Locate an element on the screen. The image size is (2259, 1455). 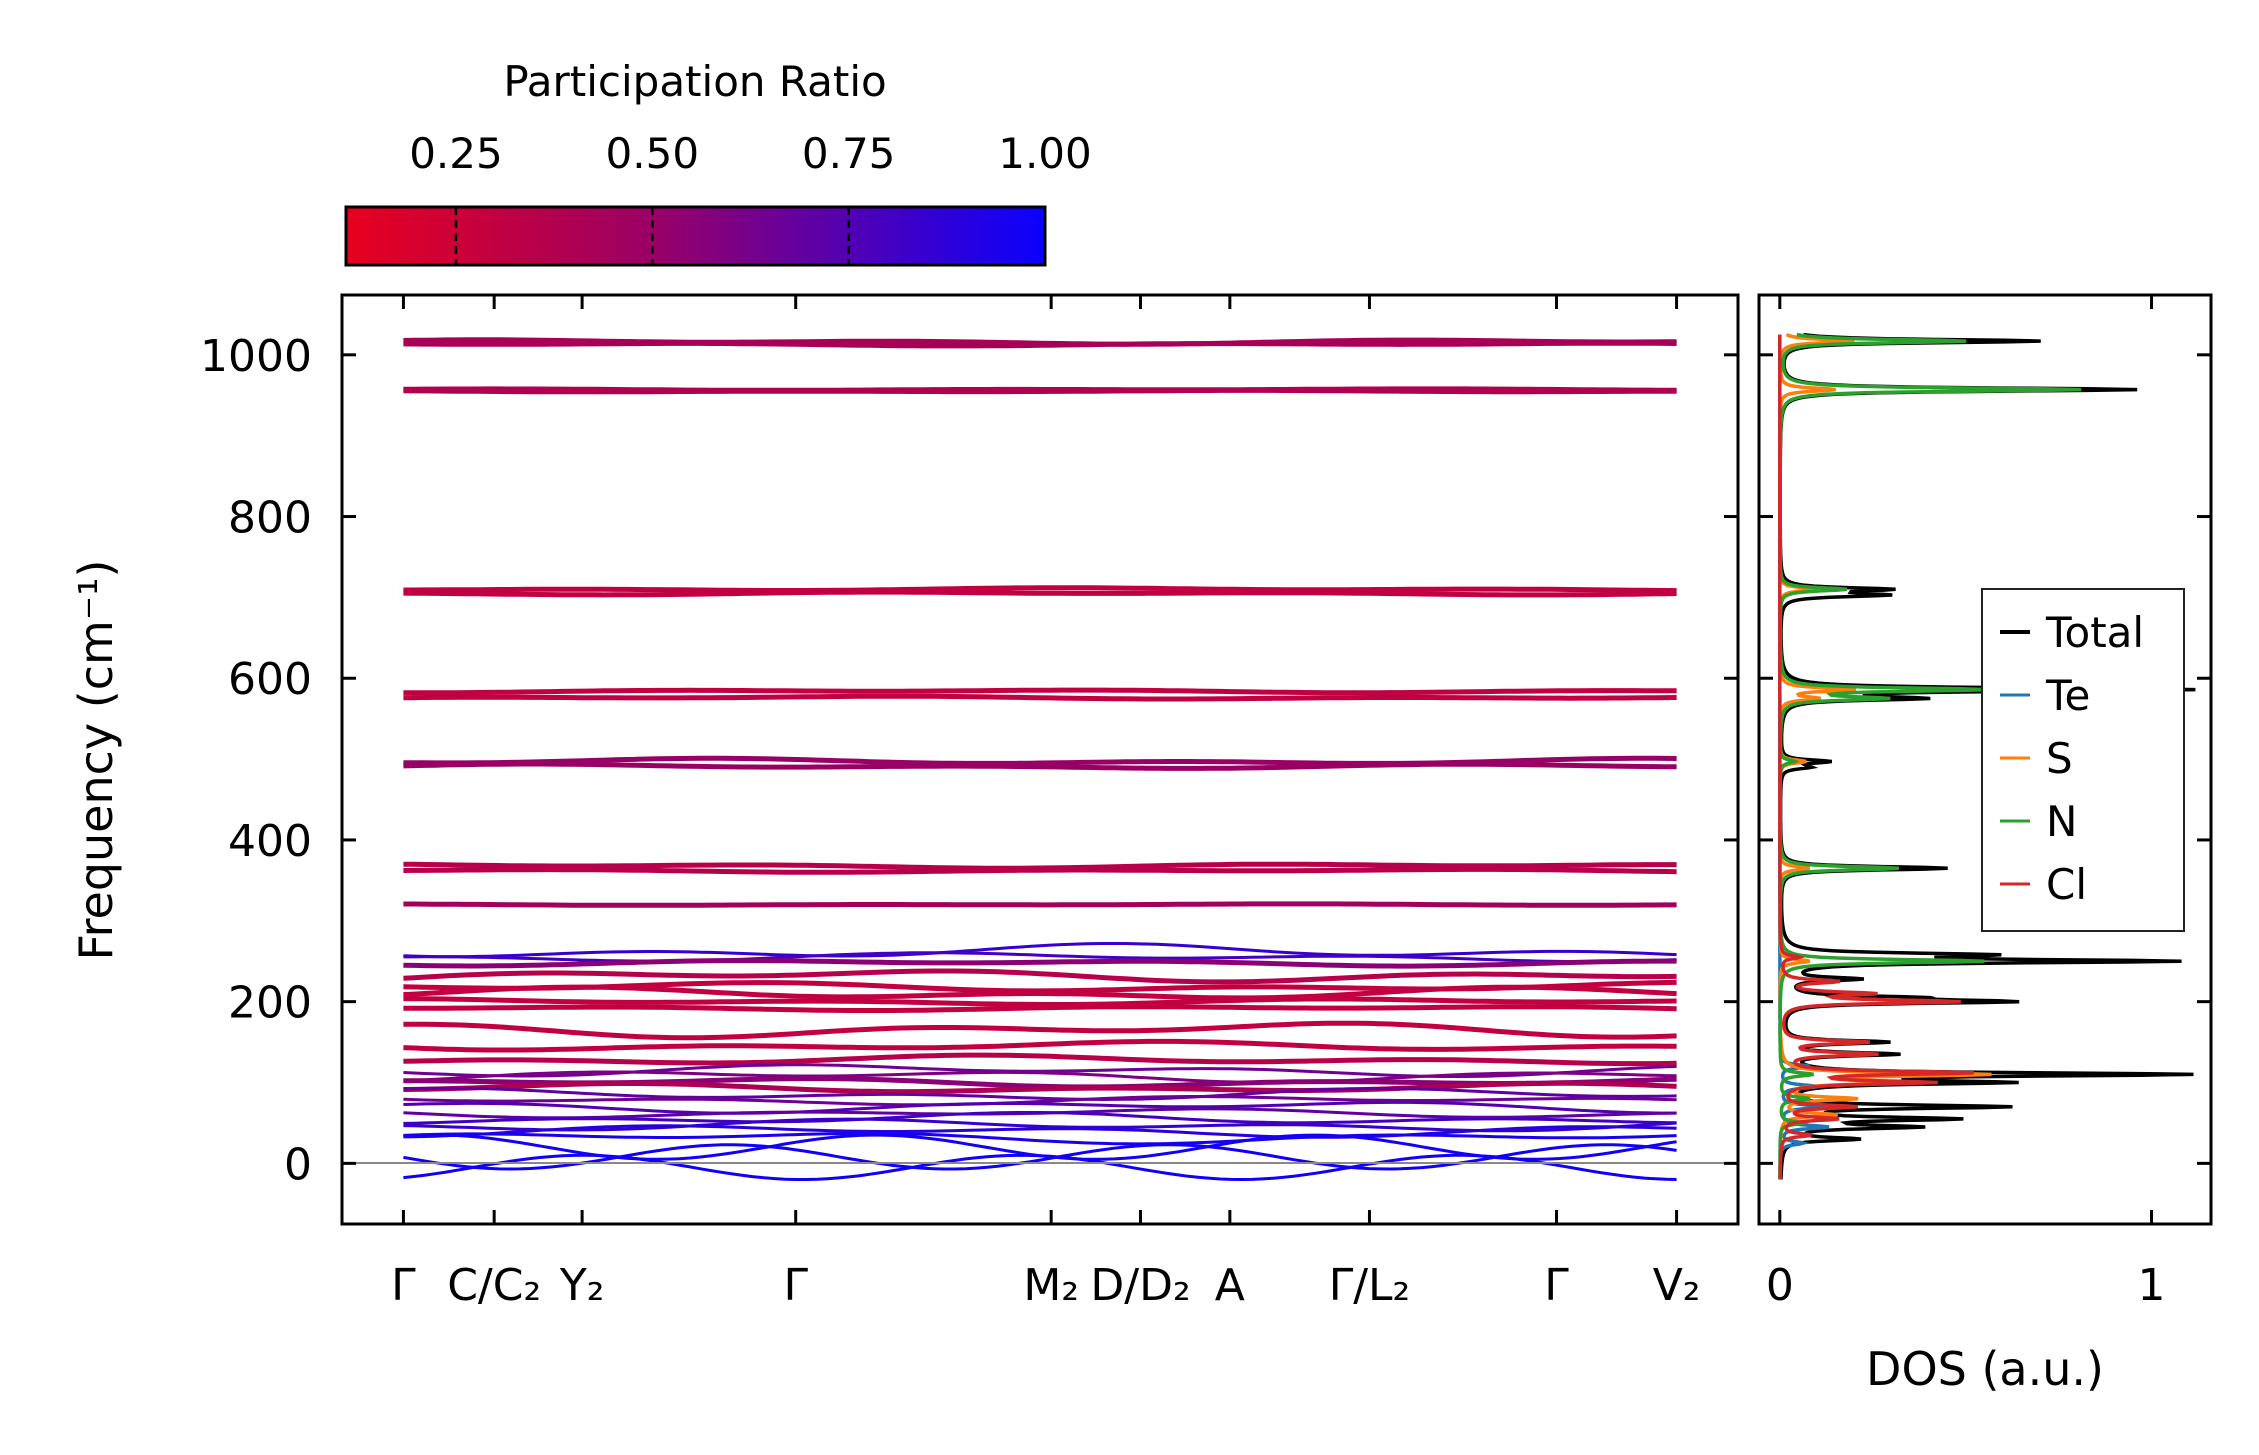
colorbar-tick-label: 1.00 is located at coordinates (1045, 153).